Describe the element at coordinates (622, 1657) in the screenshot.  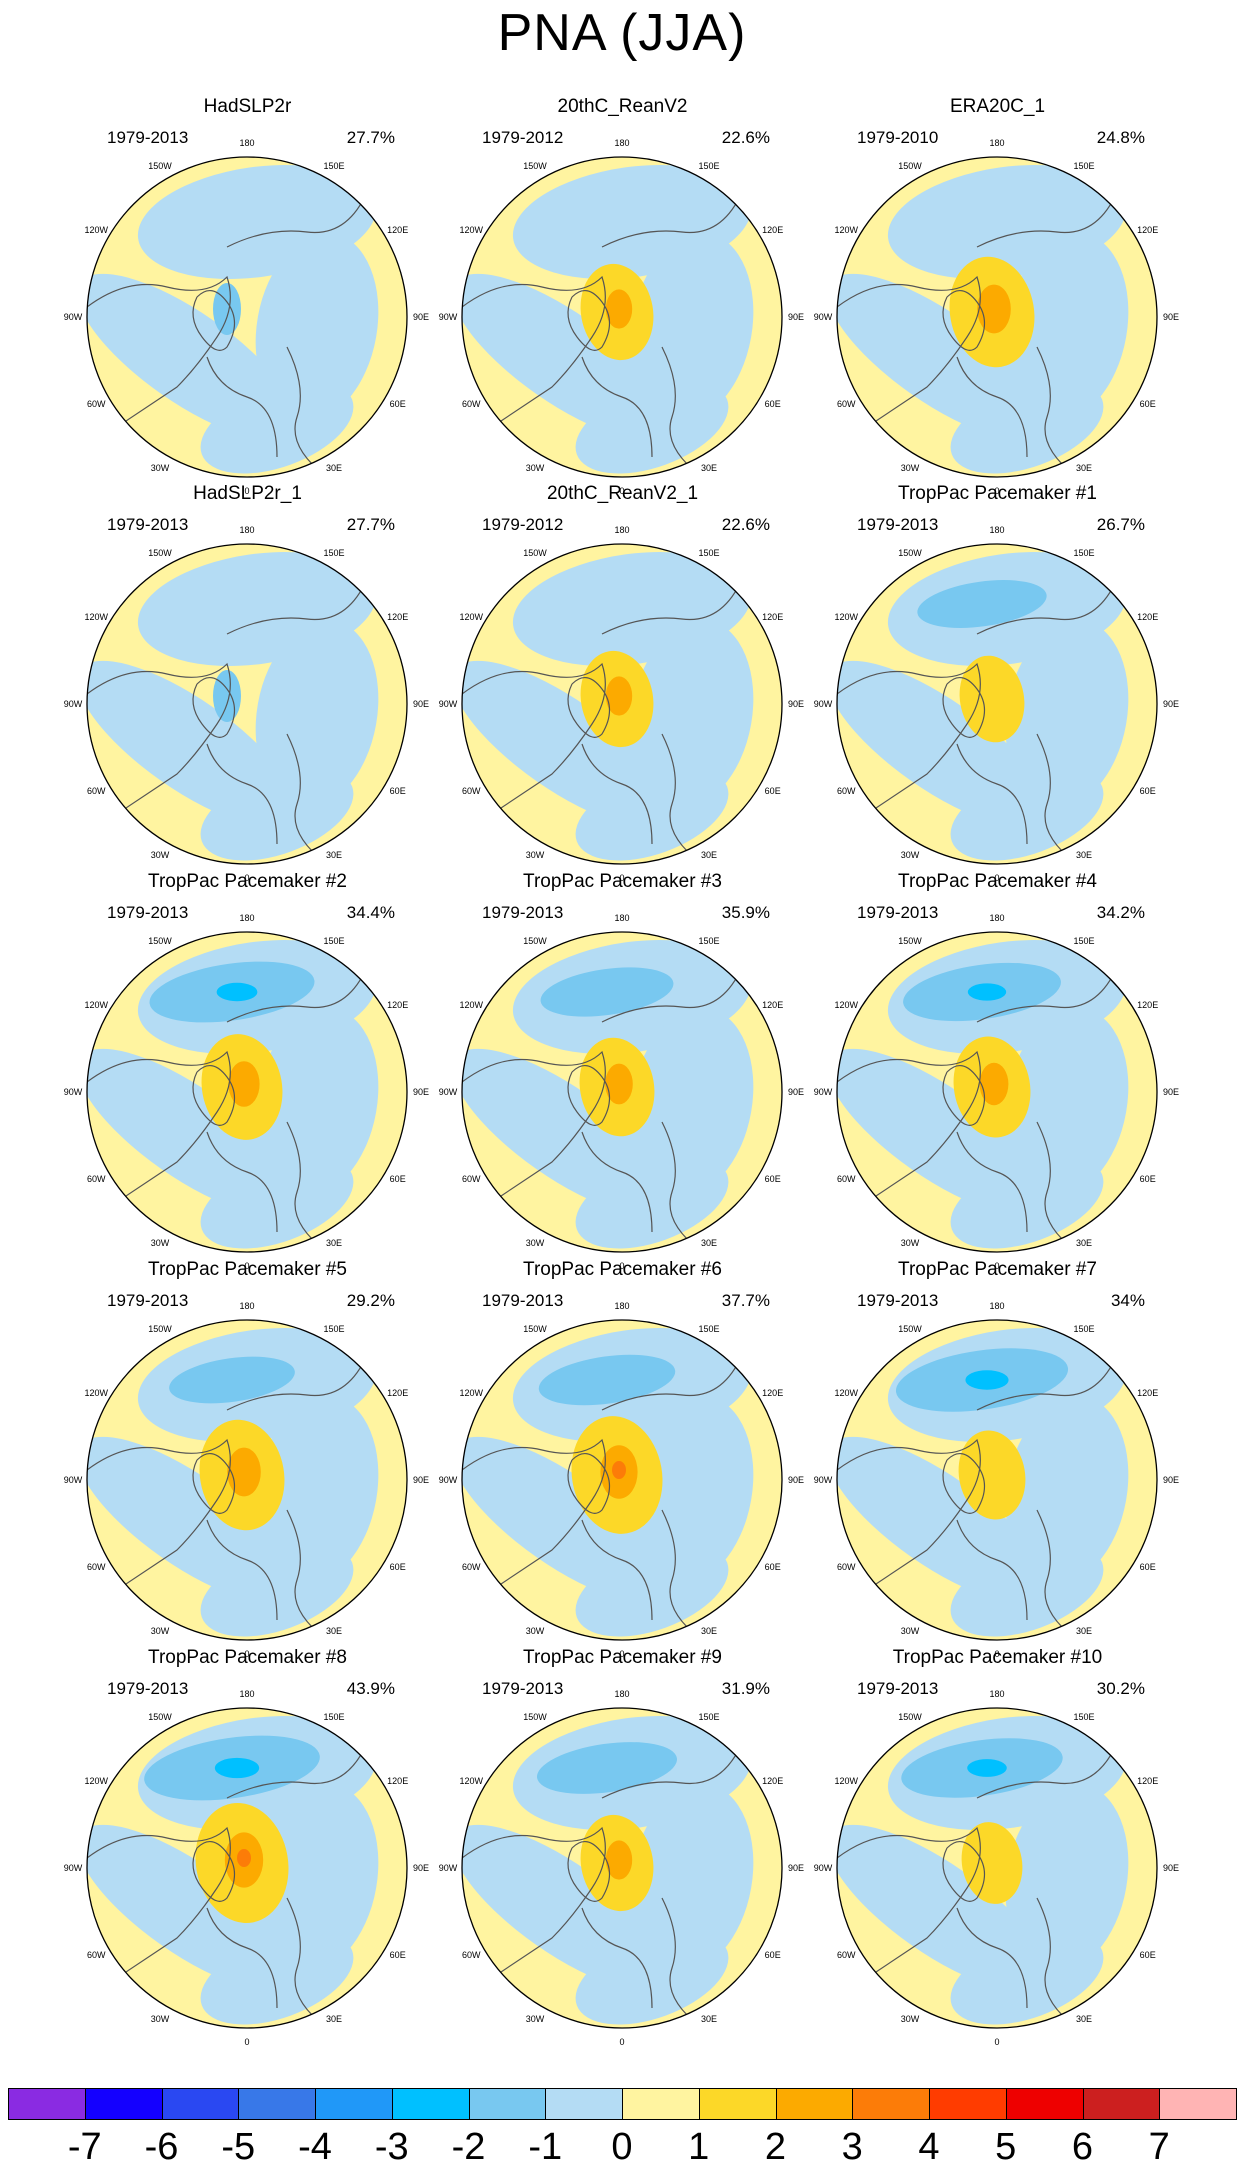
I see `panel-title: TropPac Pacemaker #9` at that location.